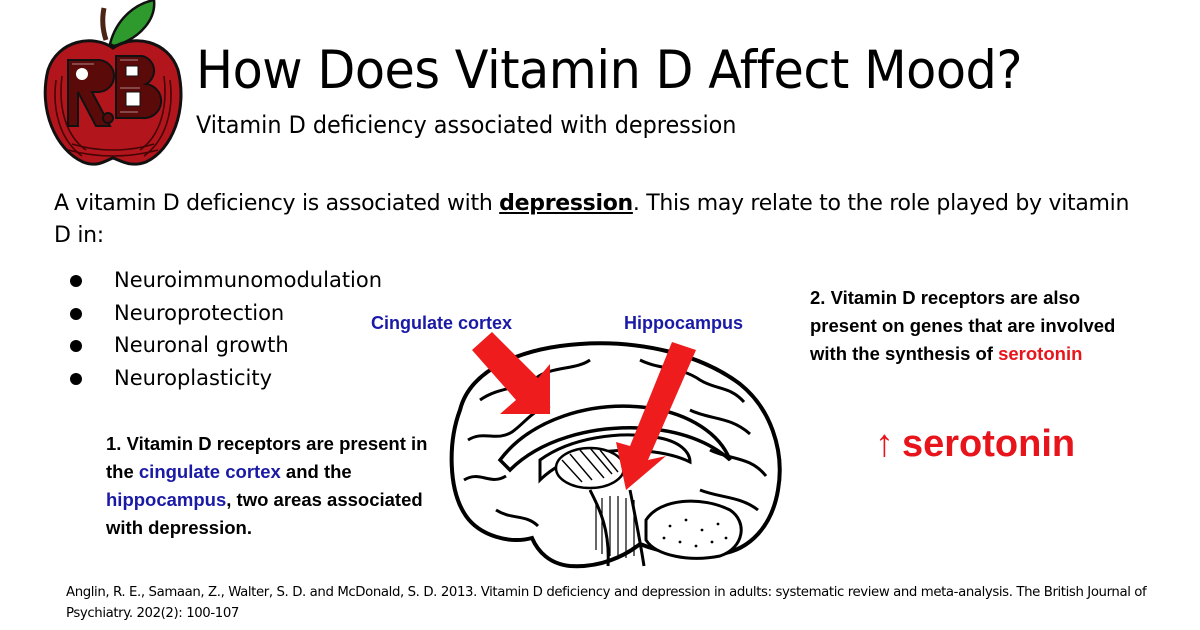 This screenshot has height=630, width=1200. I want to click on list-item-label: Neuronal growth, so click(201, 345).